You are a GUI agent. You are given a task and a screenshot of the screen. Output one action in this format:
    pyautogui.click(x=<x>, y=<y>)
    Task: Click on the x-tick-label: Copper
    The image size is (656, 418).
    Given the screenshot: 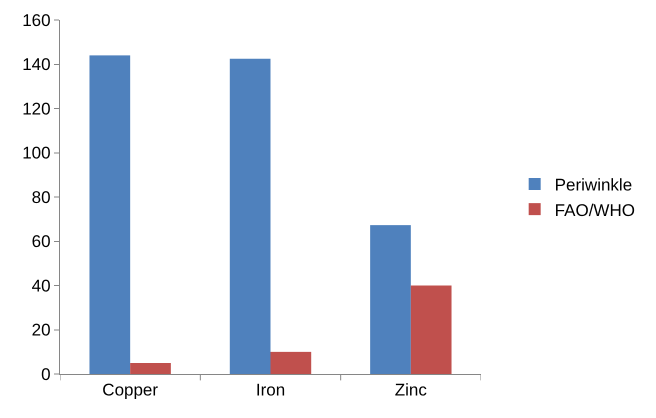 What is the action you would take?
    pyautogui.click(x=130, y=390)
    